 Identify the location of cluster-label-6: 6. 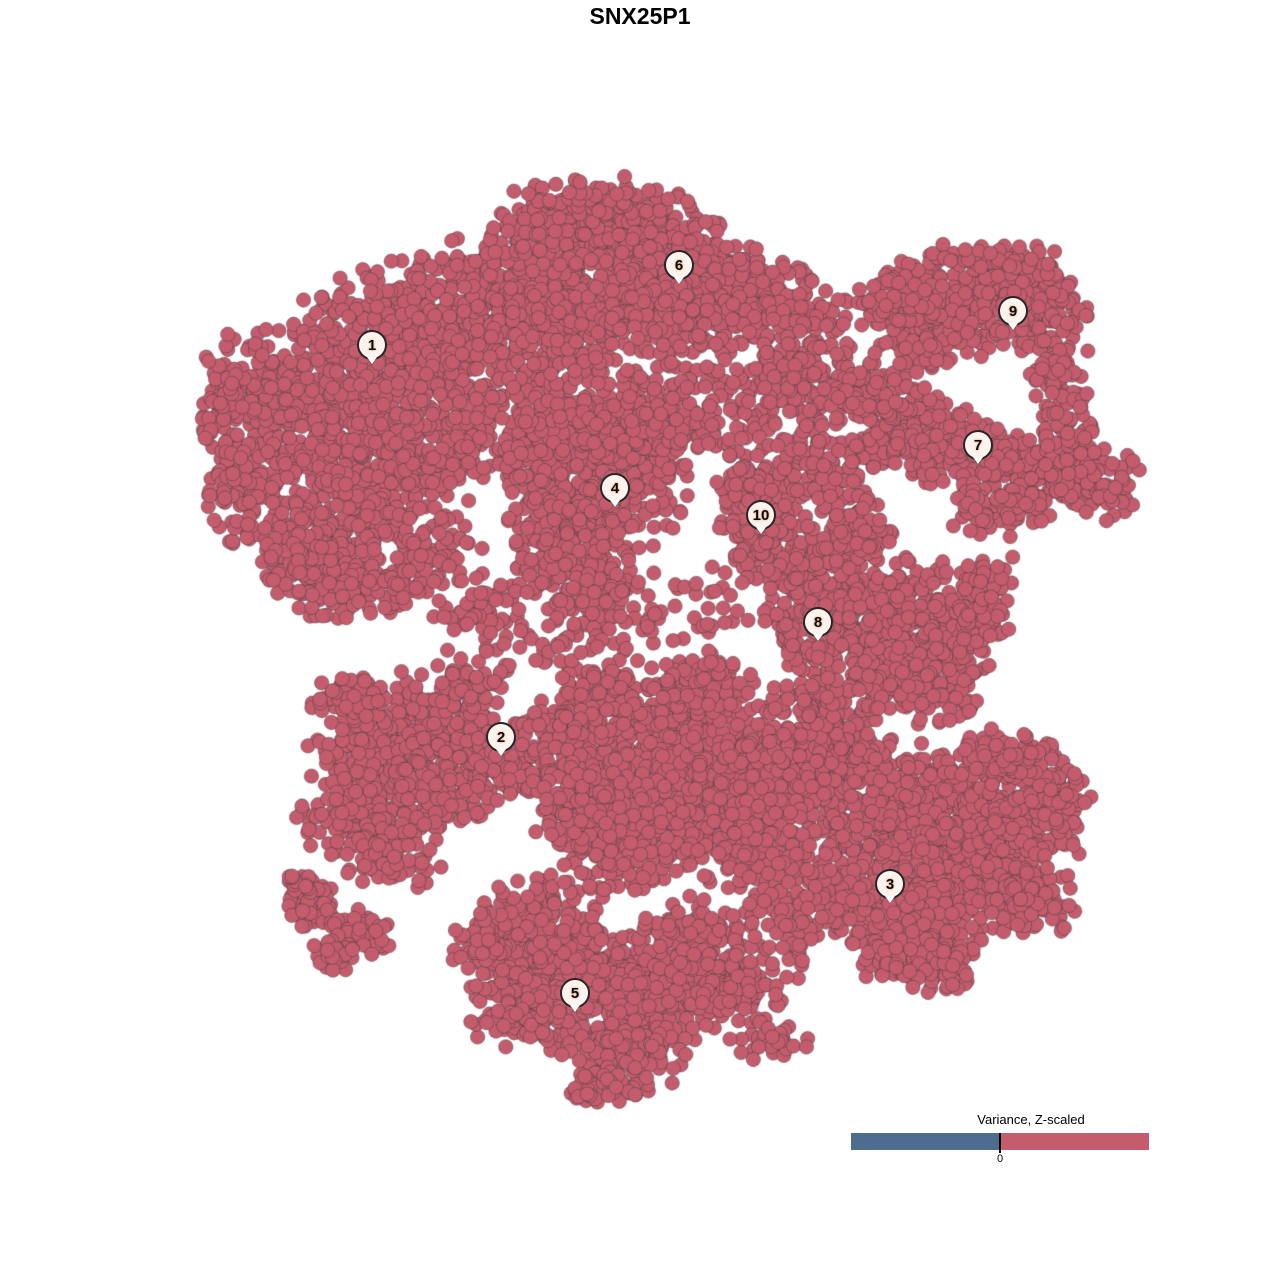
(679, 265).